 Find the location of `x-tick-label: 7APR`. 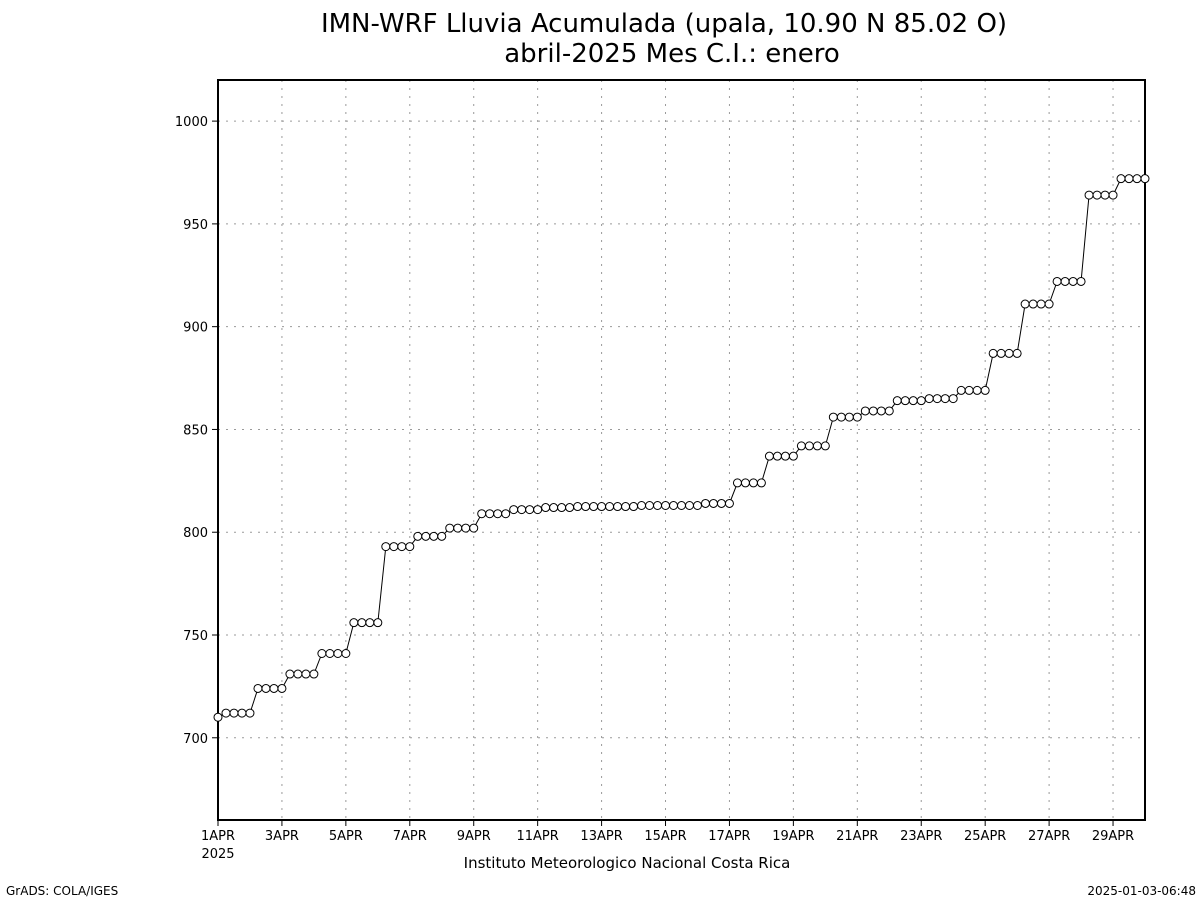

x-tick-label: 7APR is located at coordinates (410, 836).